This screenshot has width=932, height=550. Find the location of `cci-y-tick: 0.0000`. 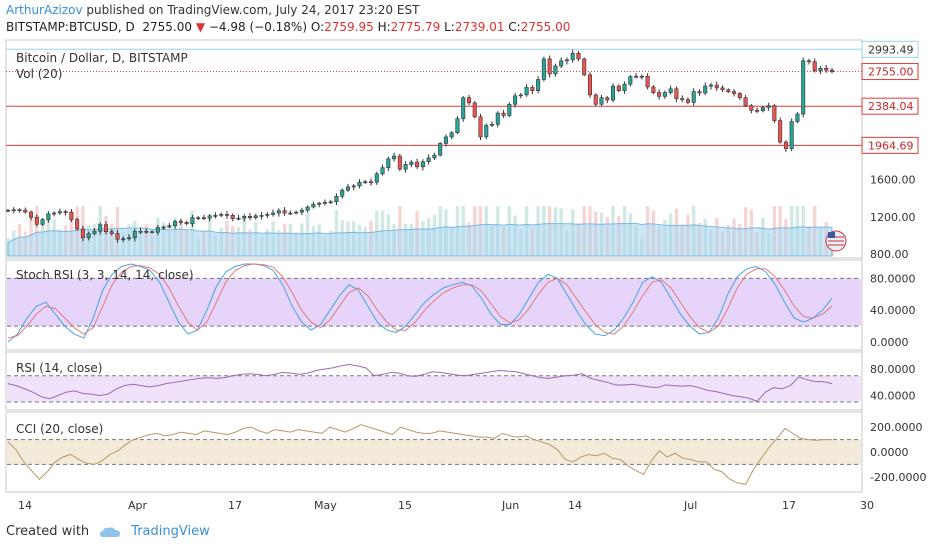

cci-y-tick: 0.0000 is located at coordinates (889, 452).